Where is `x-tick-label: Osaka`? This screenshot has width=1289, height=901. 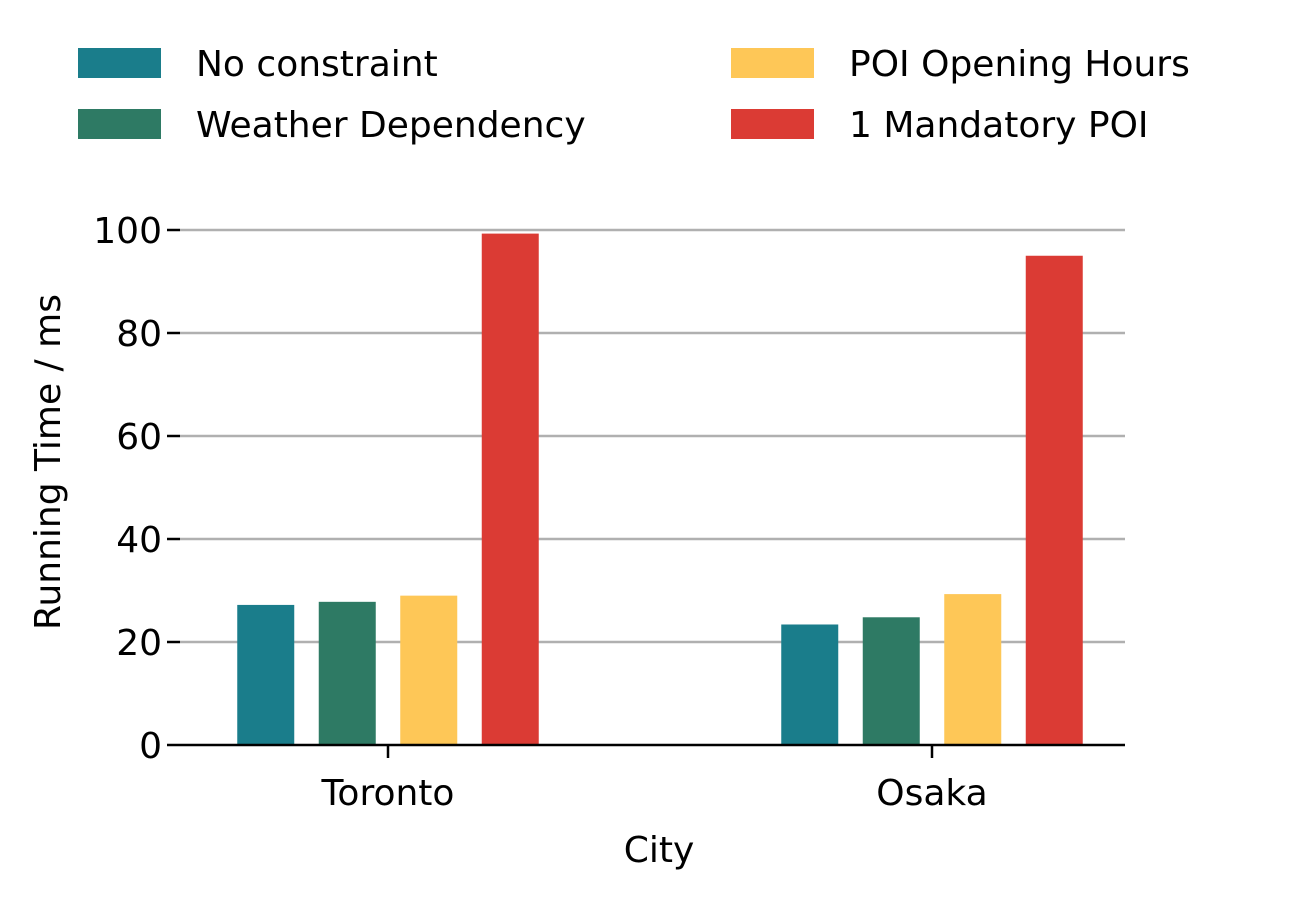
x-tick-label: Osaka is located at coordinates (931, 793).